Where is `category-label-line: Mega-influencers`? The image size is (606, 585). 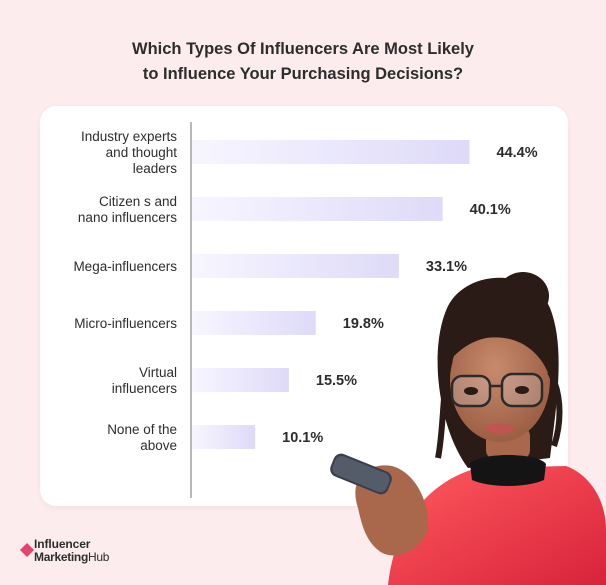 category-label-line: Mega-influencers is located at coordinates (125, 266).